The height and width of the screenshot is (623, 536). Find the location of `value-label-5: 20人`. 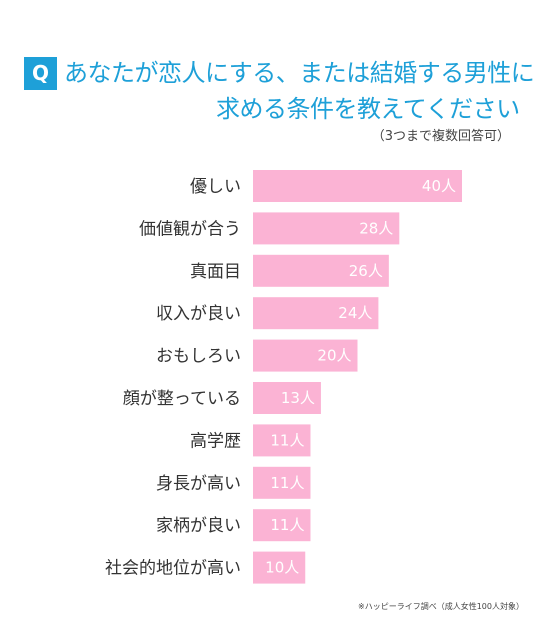

value-label-5: 20人 is located at coordinates (334, 356).